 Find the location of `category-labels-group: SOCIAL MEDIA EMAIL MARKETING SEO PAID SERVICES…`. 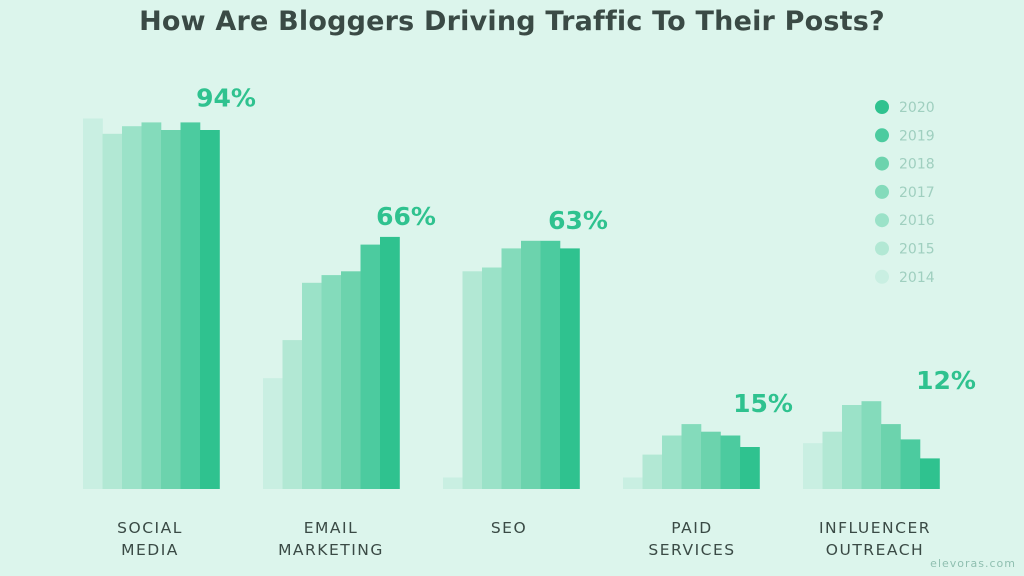

category-labels-group: SOCIAL MEDIA EMAIL MARKETING SEO PAID SERVICES… is located at coordinates (524, 539).